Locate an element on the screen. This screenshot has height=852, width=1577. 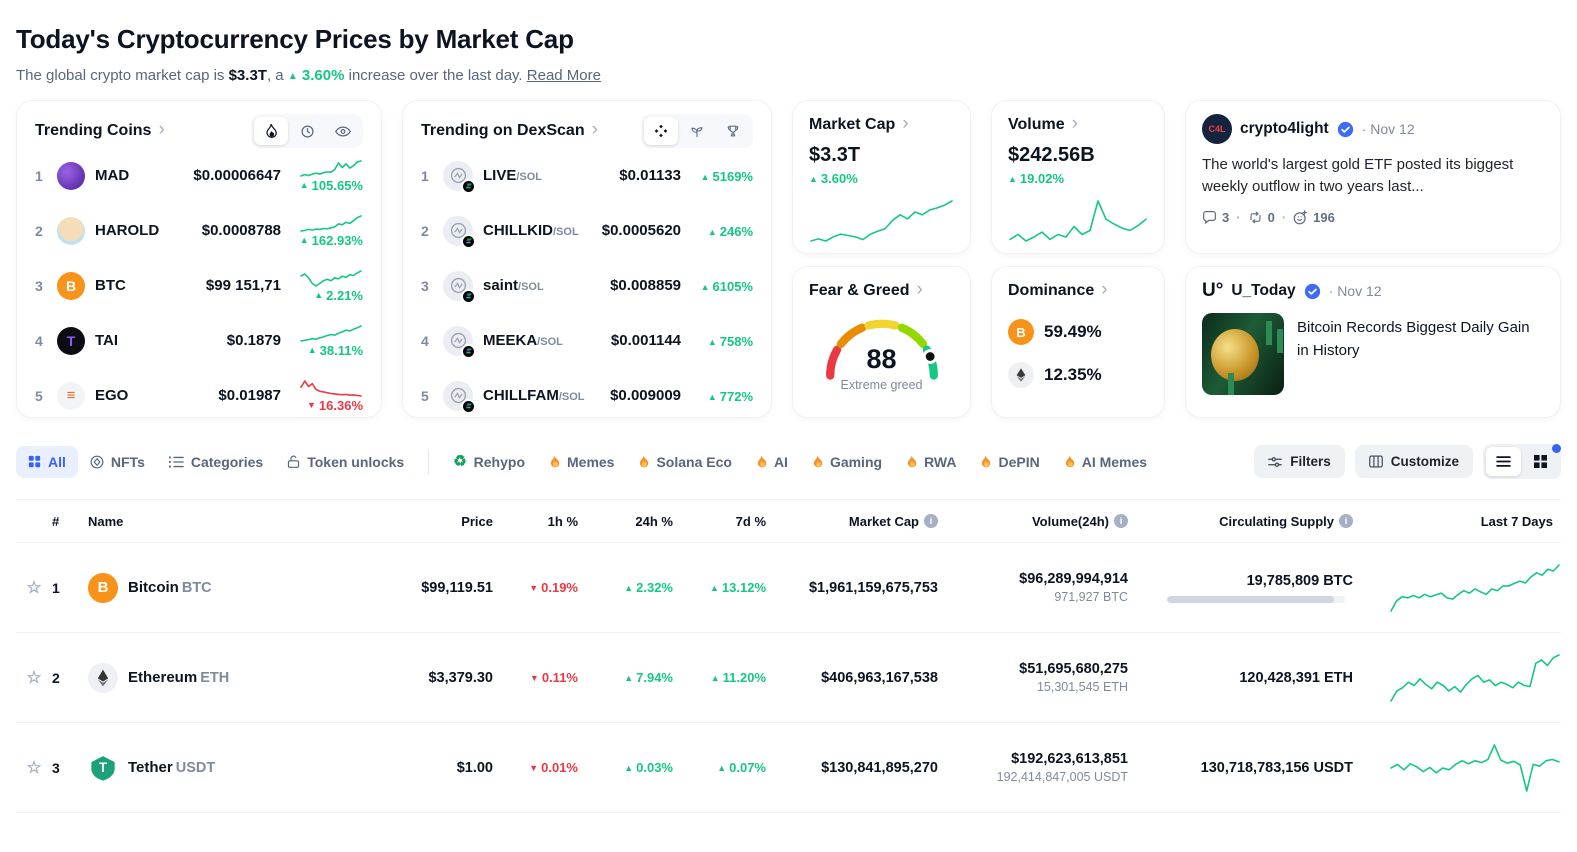
repost-icon is located at coordinates (1255, 217).